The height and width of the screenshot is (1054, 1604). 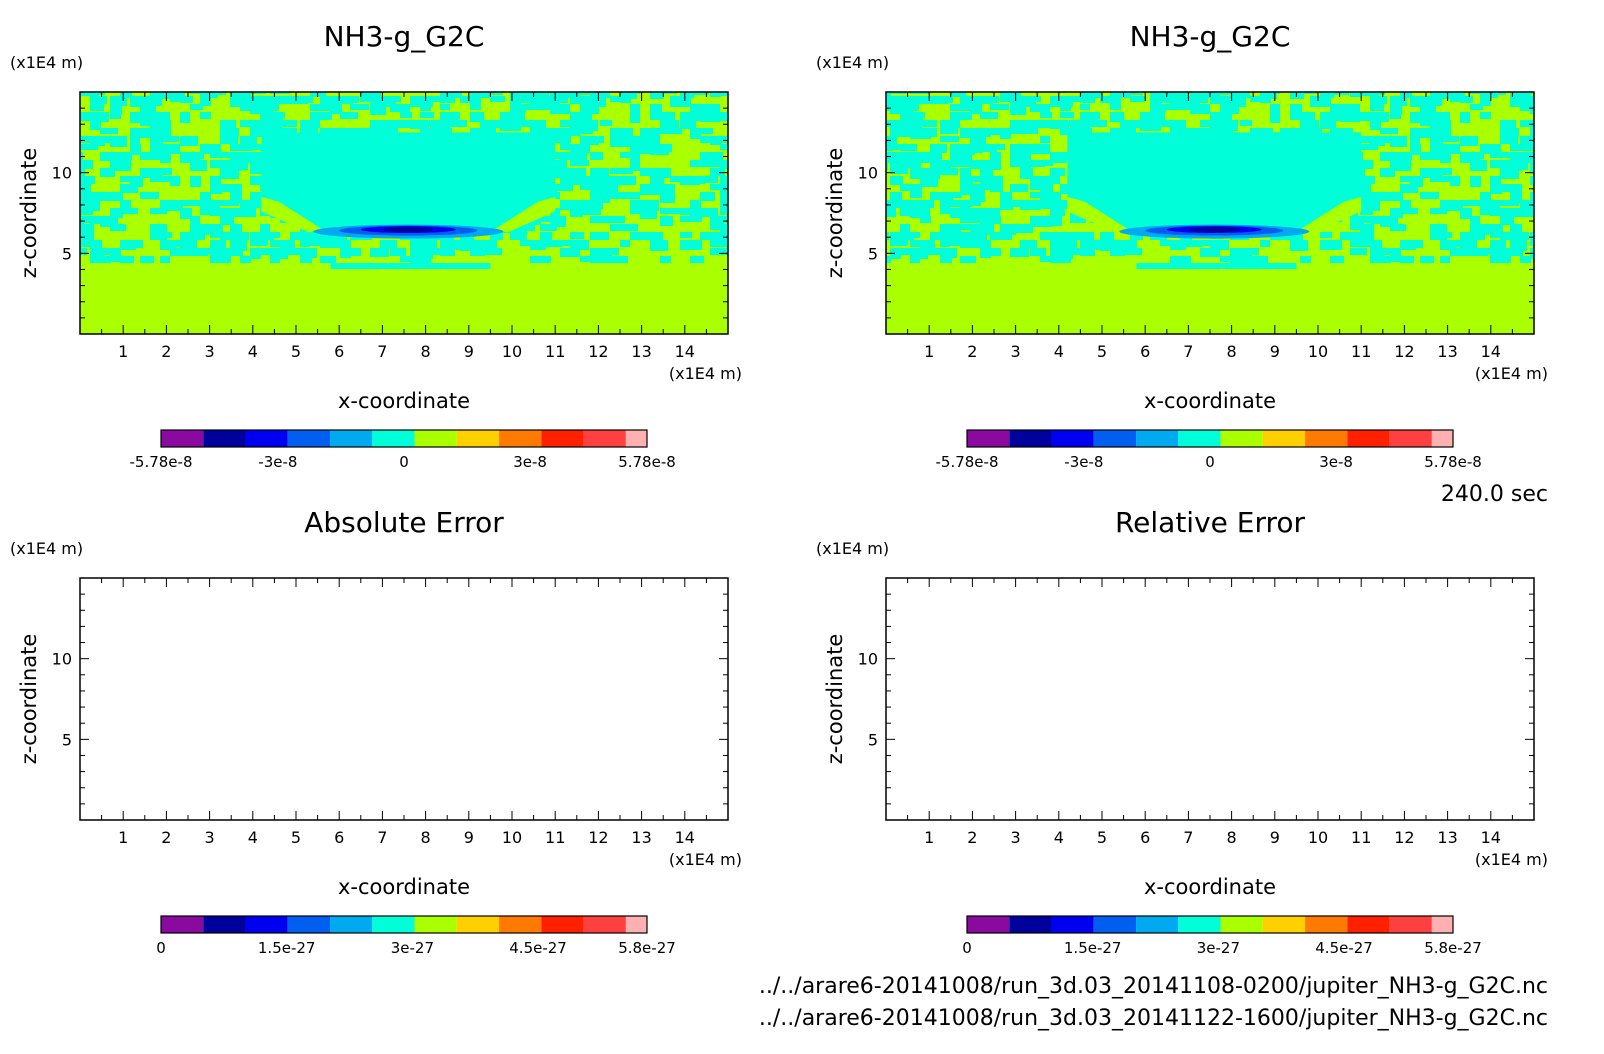 What do you see at coordinates (382, 837) in the screenshot?
I see `x-tick-label: 7` at bounding box center [382, 837].